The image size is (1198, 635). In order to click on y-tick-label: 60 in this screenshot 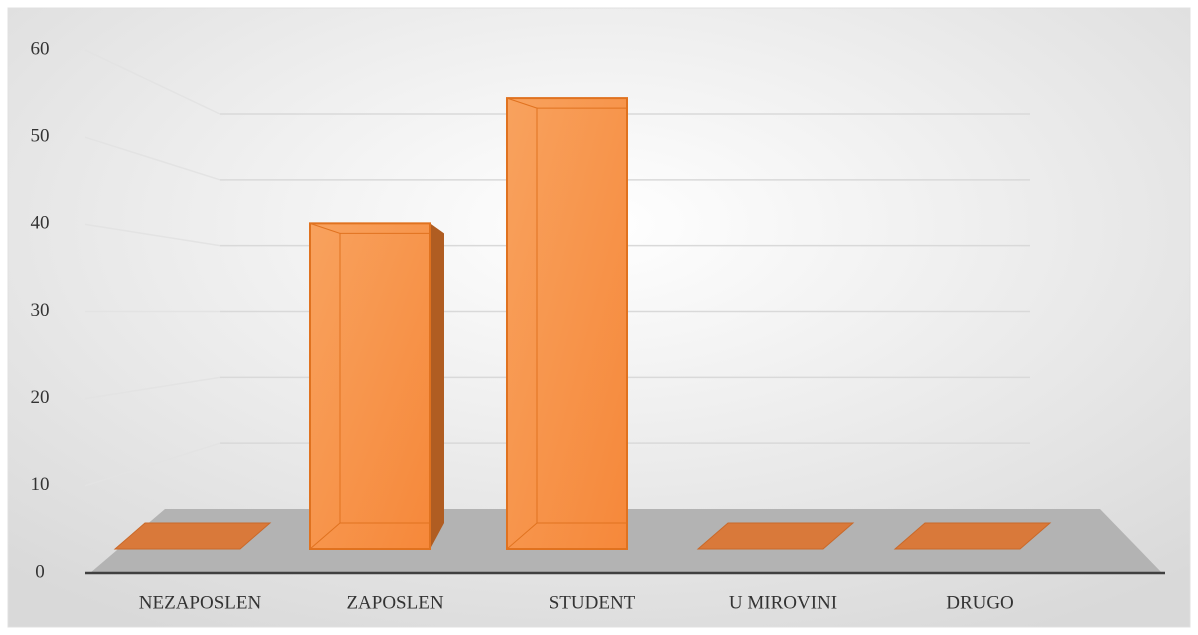, I will do `click(40, 48)`.